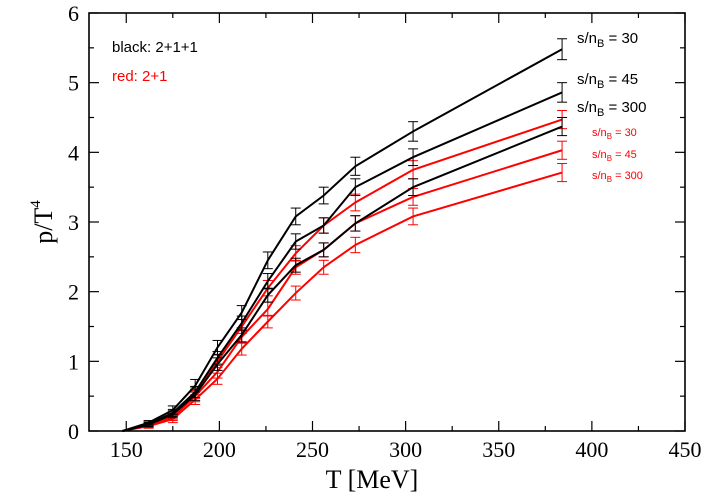 Image resolution: width=706 pixels, height=497 pixels. What do you see at coordinates (685, 449) in the screenshot?
I see `x-tick-label: 450` at bounding box center [685, 449].